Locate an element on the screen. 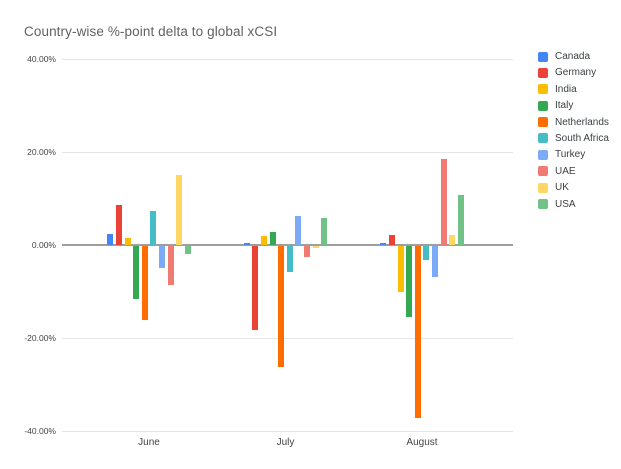 The height and width of the screenshot is (469, 621). legend-item-netherlands: Netherlands is located at coordinates (573, 122).